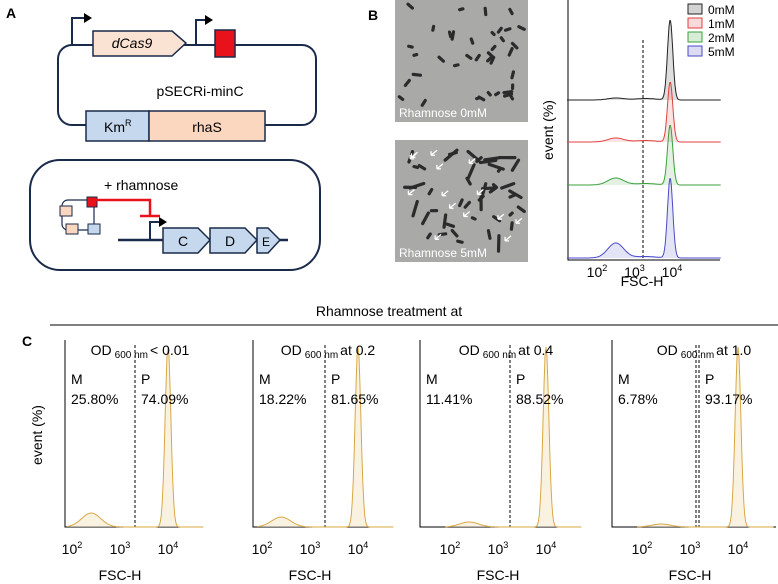 This screenshot has width=778, height=584. I want to click on gene-e, so click(269, 240).